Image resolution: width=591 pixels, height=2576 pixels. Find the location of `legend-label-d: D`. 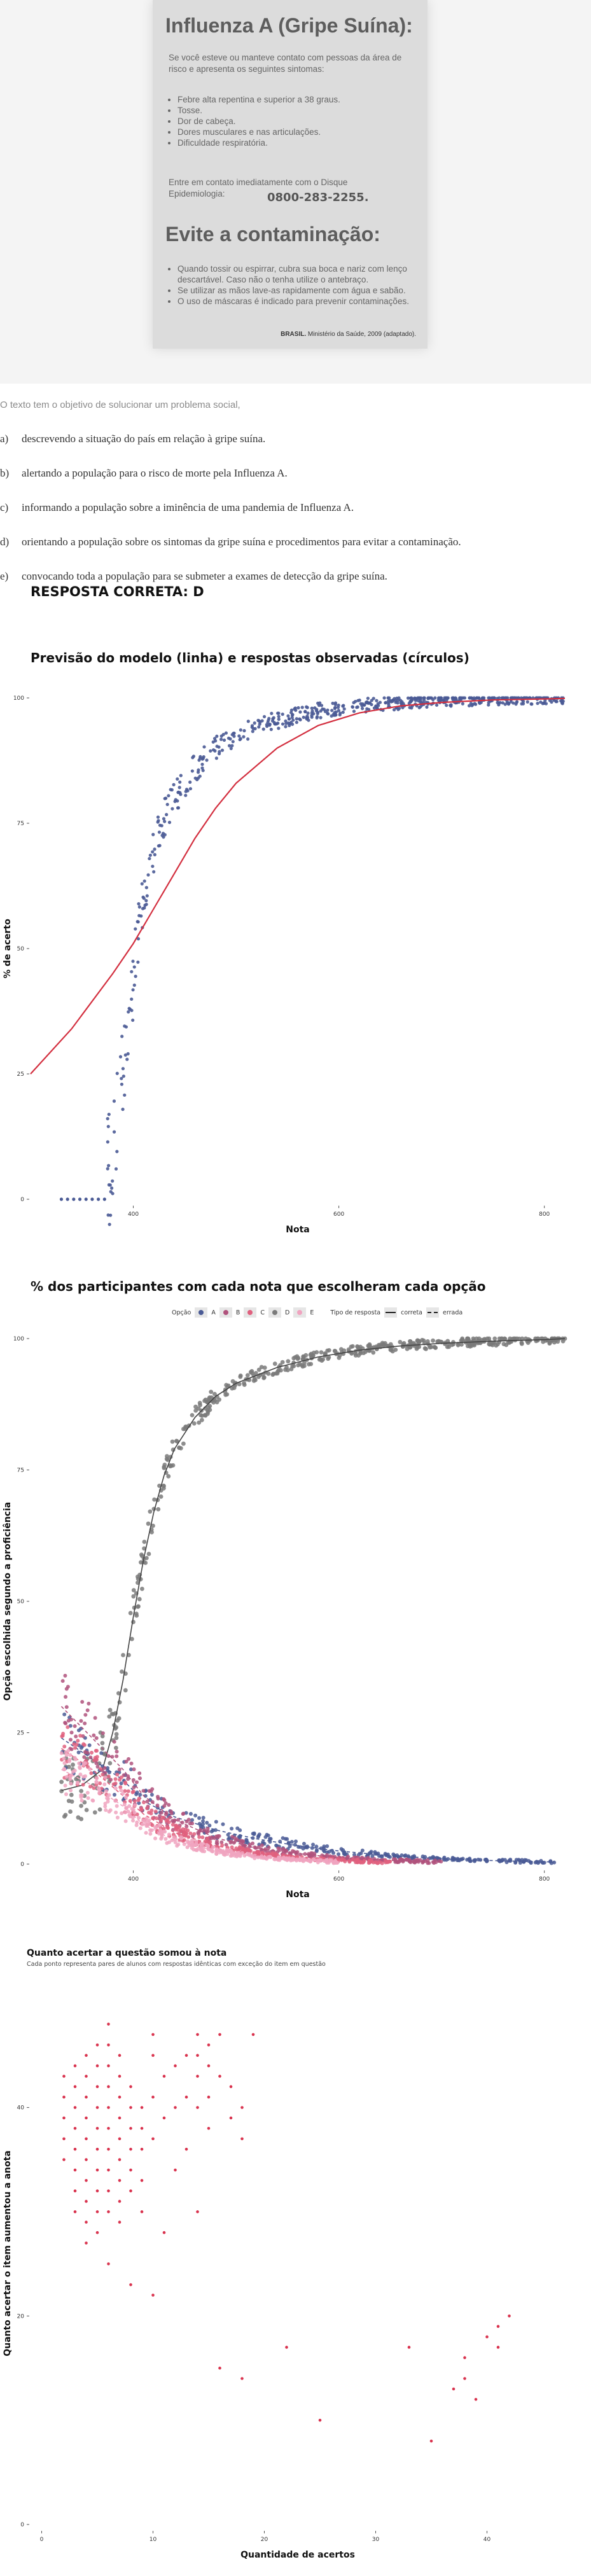

legend-label-d: D is located at coordinates (287, 1313).